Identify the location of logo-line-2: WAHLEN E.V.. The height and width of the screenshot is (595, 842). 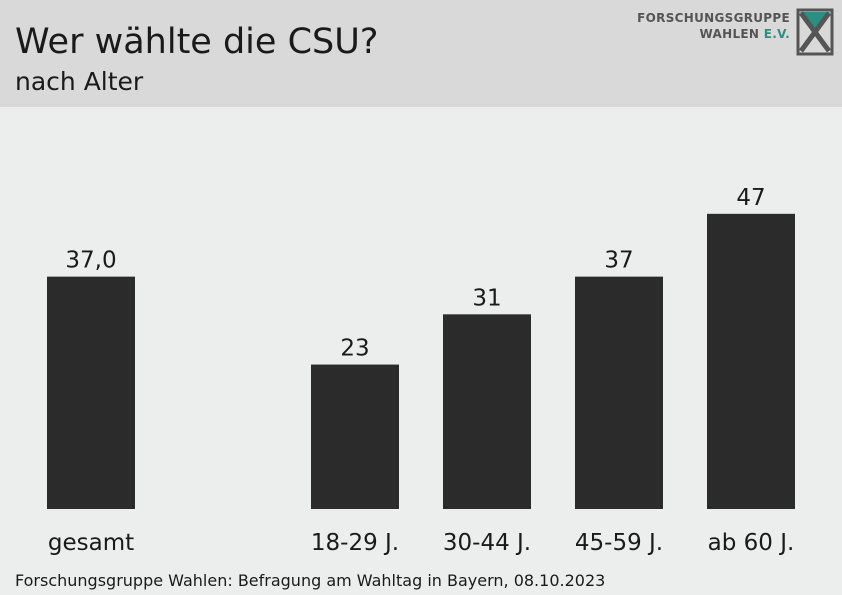
(713, 34).